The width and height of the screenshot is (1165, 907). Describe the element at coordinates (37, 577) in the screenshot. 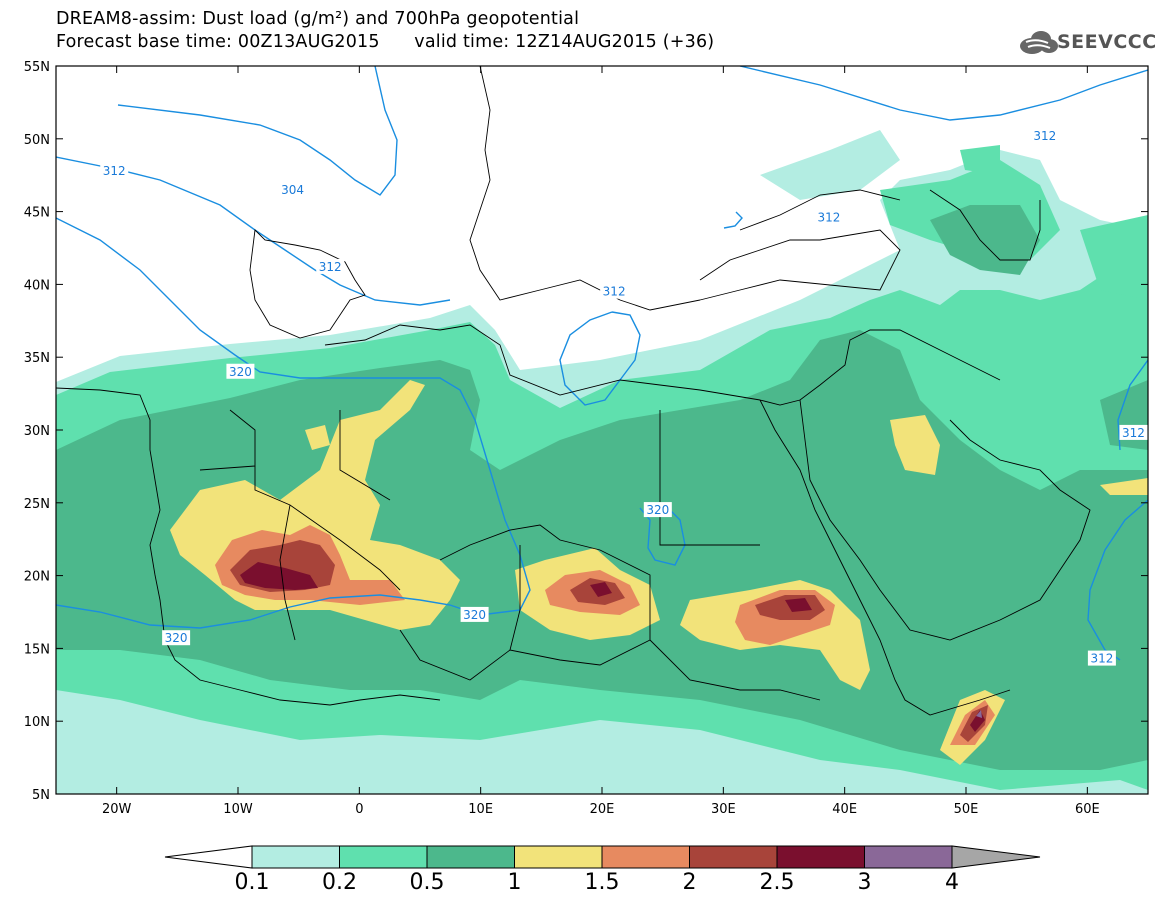

I see `lat-tick-label: 20N` at that location.